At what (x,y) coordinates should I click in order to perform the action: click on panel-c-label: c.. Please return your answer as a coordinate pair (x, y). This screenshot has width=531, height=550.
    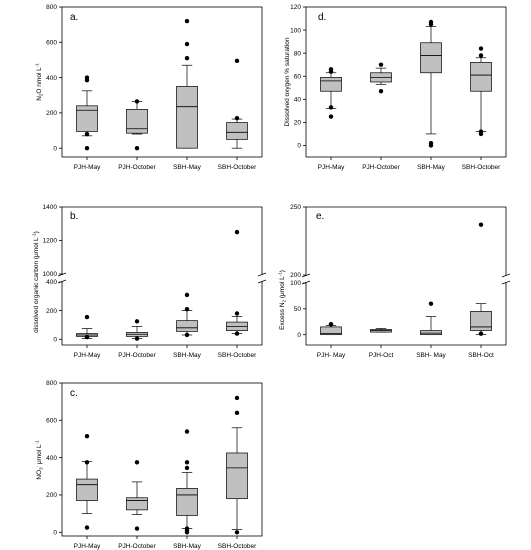
    Looking at the image, I should click on (74, 393).